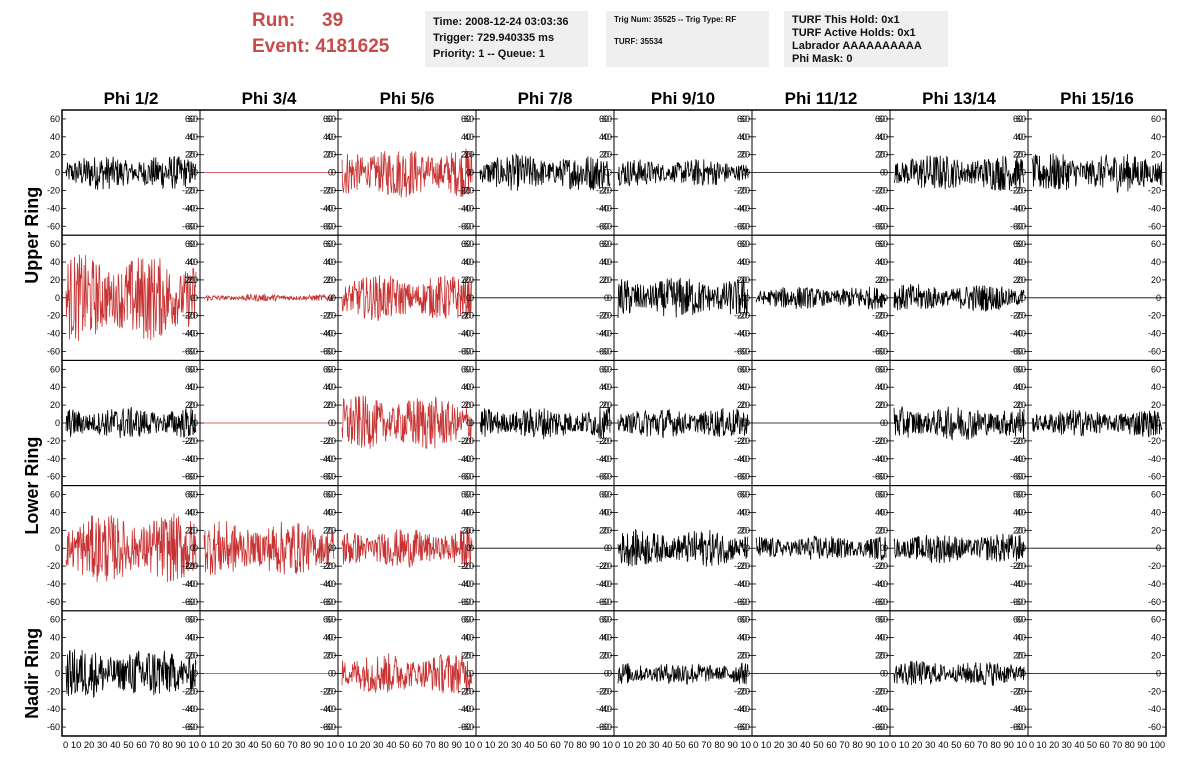 Image resolution: width=1196 pixels, height=772 pixels. I want to click on trig-num-text: Trig Num: 35525 -- Trig Type: RF, so click(675, 19).